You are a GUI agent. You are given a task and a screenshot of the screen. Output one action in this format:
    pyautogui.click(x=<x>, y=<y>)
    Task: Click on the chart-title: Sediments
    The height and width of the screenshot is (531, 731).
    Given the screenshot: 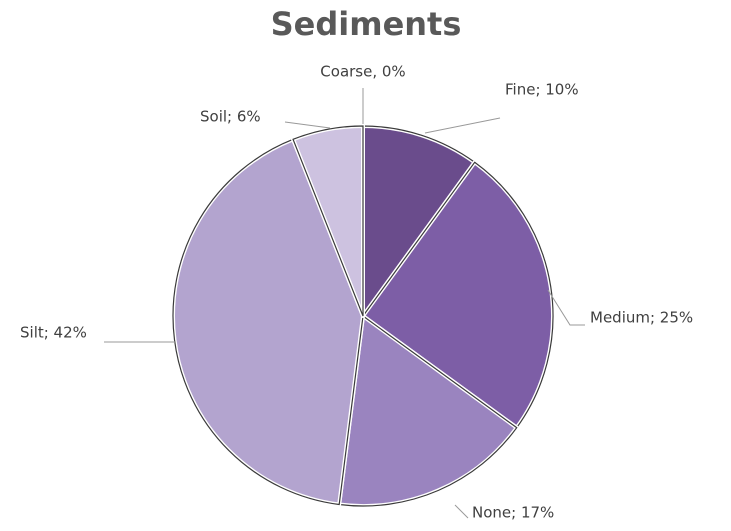 What is the action you would take?
    pyautogui.click(x=366, y=24)
    